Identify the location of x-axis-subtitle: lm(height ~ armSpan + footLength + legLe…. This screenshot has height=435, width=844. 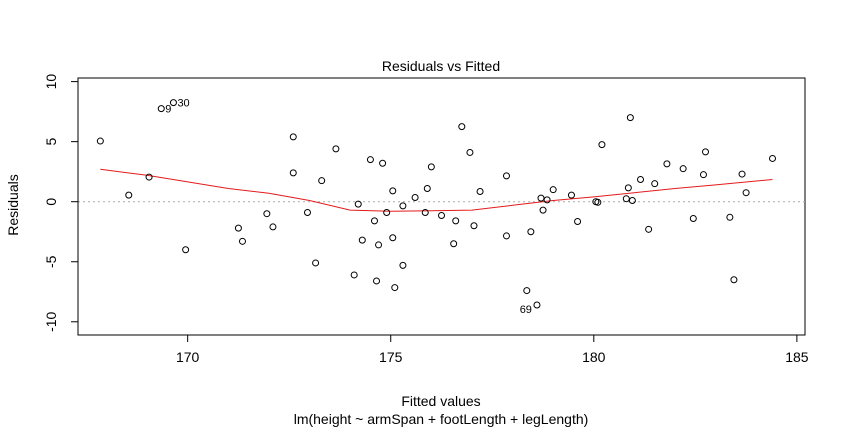
(441, 419).